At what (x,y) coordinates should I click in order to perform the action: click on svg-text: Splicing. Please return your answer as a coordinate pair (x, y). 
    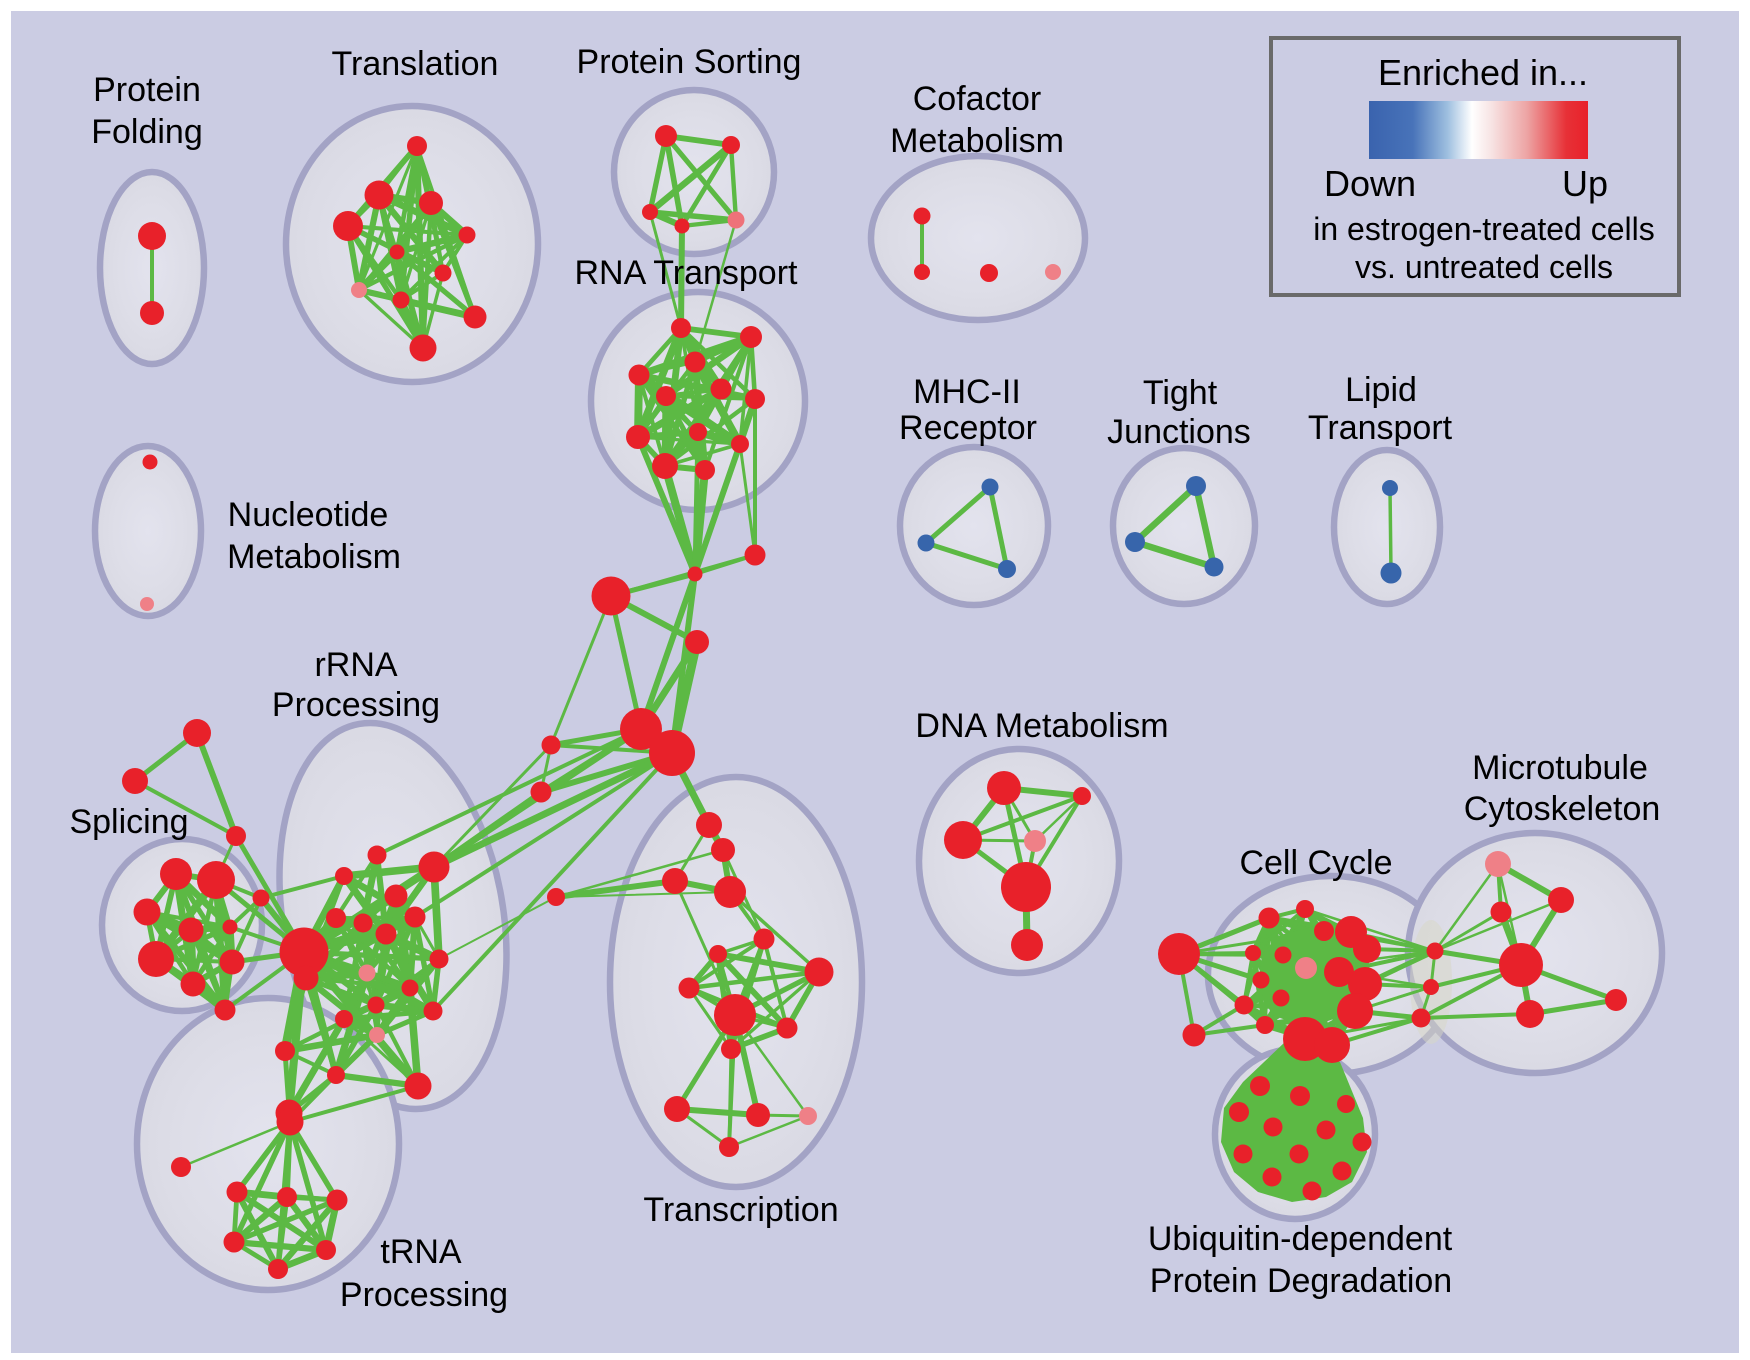
    Looking at the image, I should click on (128, 822).